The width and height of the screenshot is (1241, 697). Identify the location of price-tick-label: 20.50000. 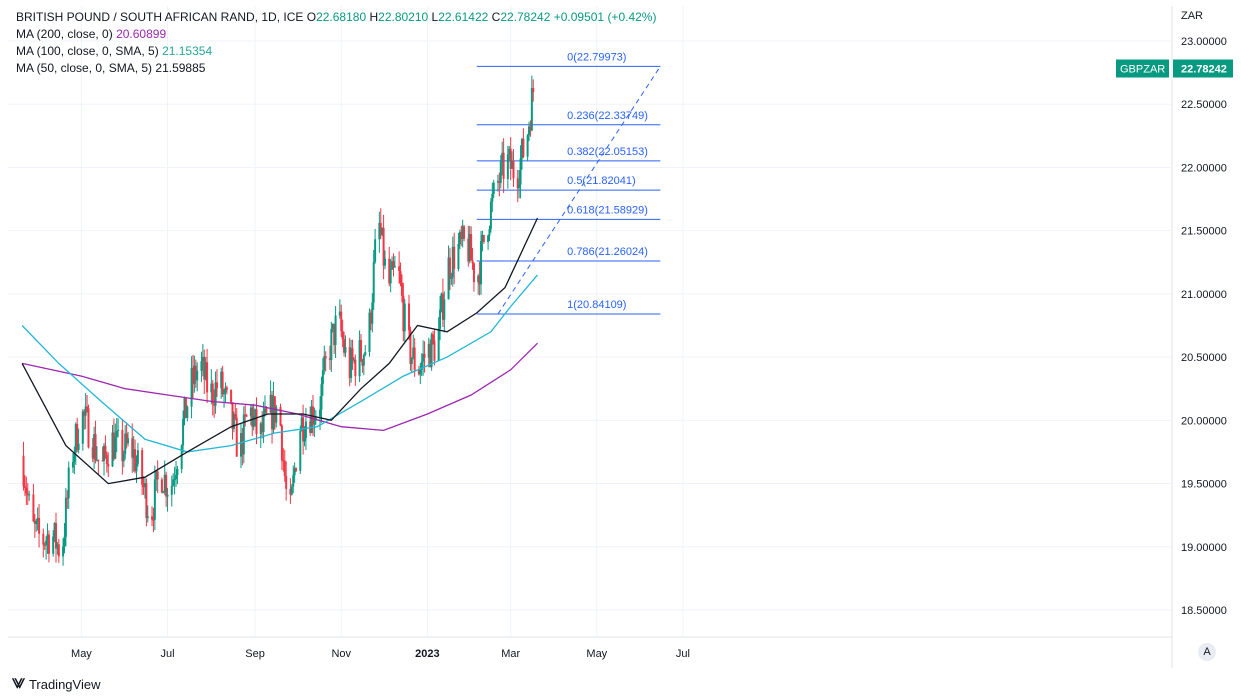
(1204, 358).